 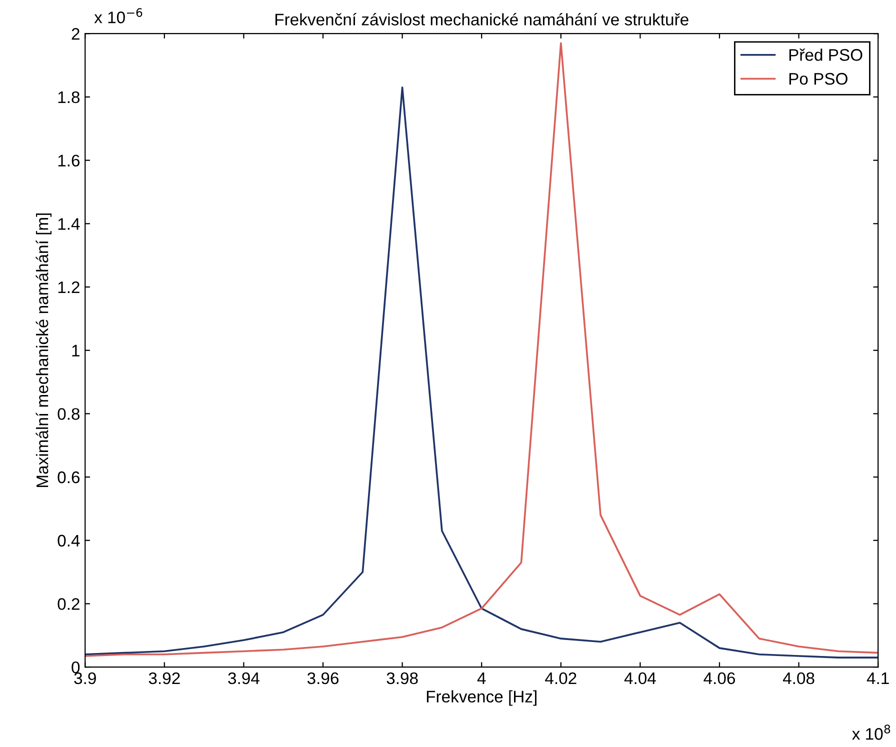 I want to click on x-tick-label: 3.96, so click(x=322, y=678).